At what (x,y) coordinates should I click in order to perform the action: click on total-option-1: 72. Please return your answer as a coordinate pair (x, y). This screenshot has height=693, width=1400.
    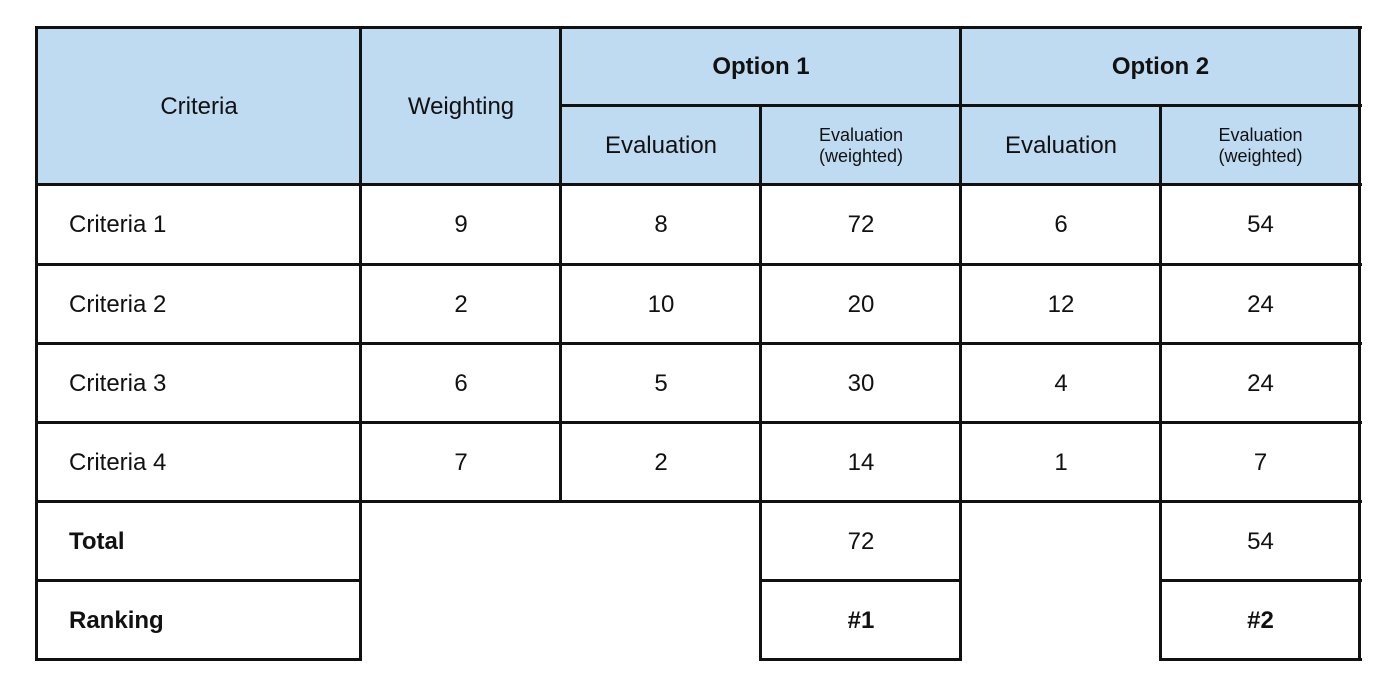
    Looking at the image, I should click on (861, 541).